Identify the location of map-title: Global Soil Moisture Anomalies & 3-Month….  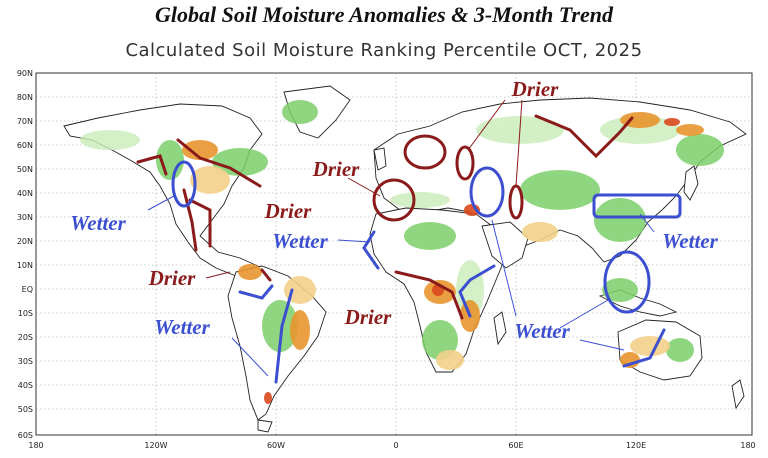
(383, 14).